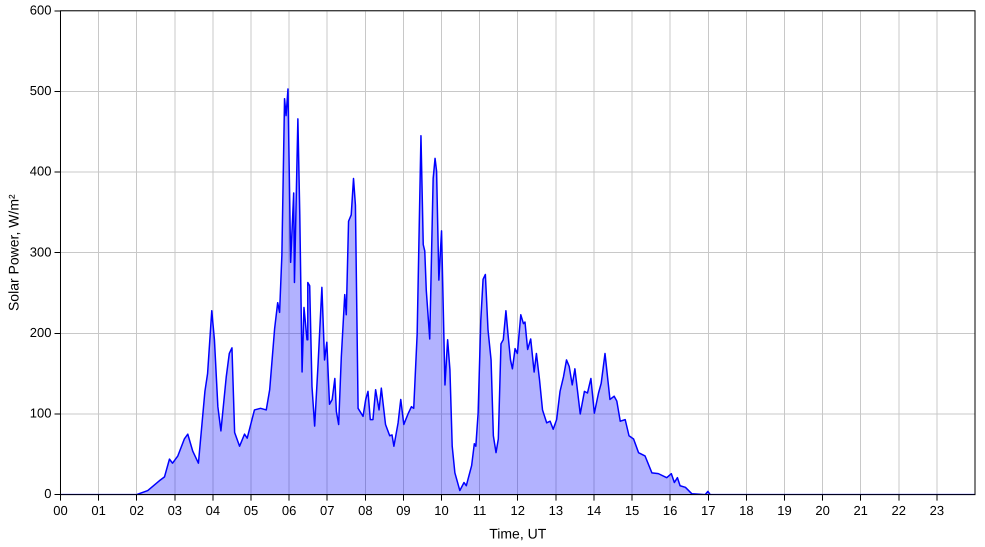 This screenshot has width=985, height=547. What do you see at coordinates (41, 332) in the screenshot?
I see `y-tick-label: 200` at bounding box center [41, 332].